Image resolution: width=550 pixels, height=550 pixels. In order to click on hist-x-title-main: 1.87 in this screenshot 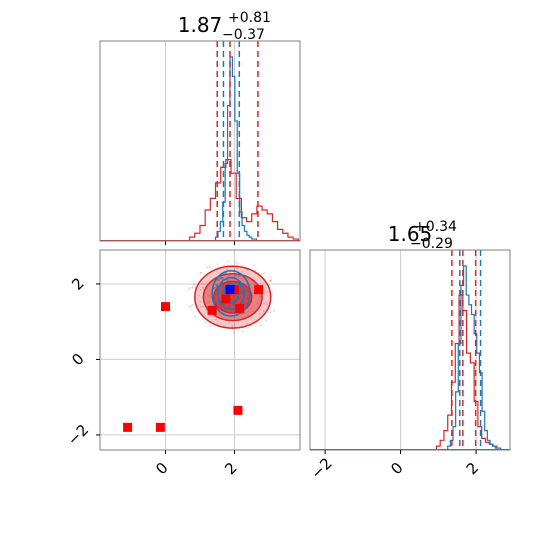, I will do `click(200, 25)`.